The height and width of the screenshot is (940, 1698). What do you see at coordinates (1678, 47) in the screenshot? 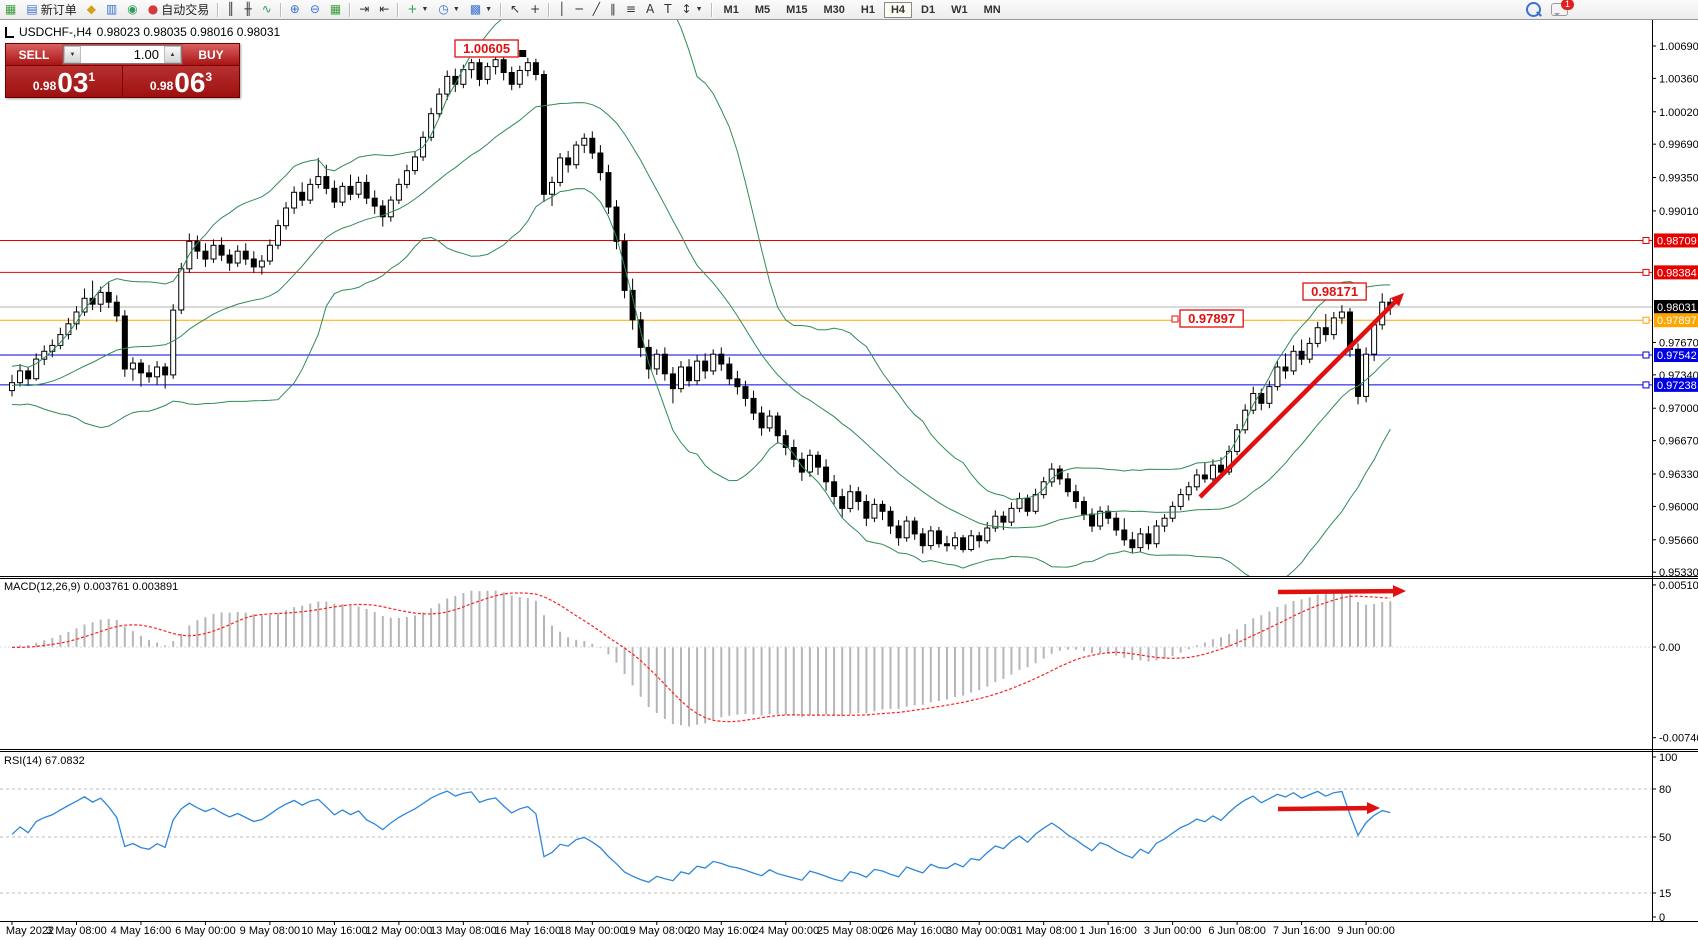
I see `price-axis-tick: 1.00690` at bounding box center [1678, 47].